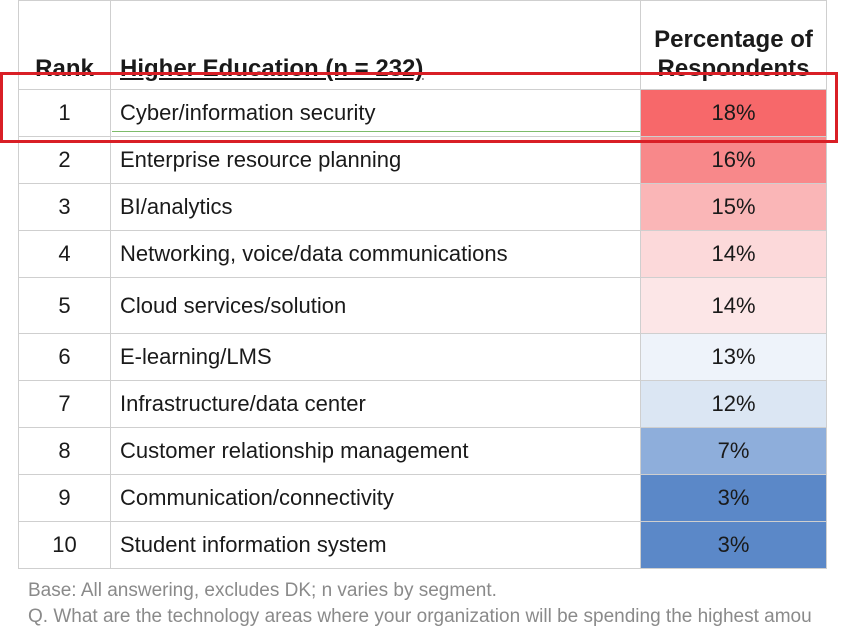 The height and width of the screenshot is (628, 842). What do you see at coordinates (375, 254) in the screenshot?
I see `technology-area-cell: Networking, voice/data communications` at bounding box center [375, 254].